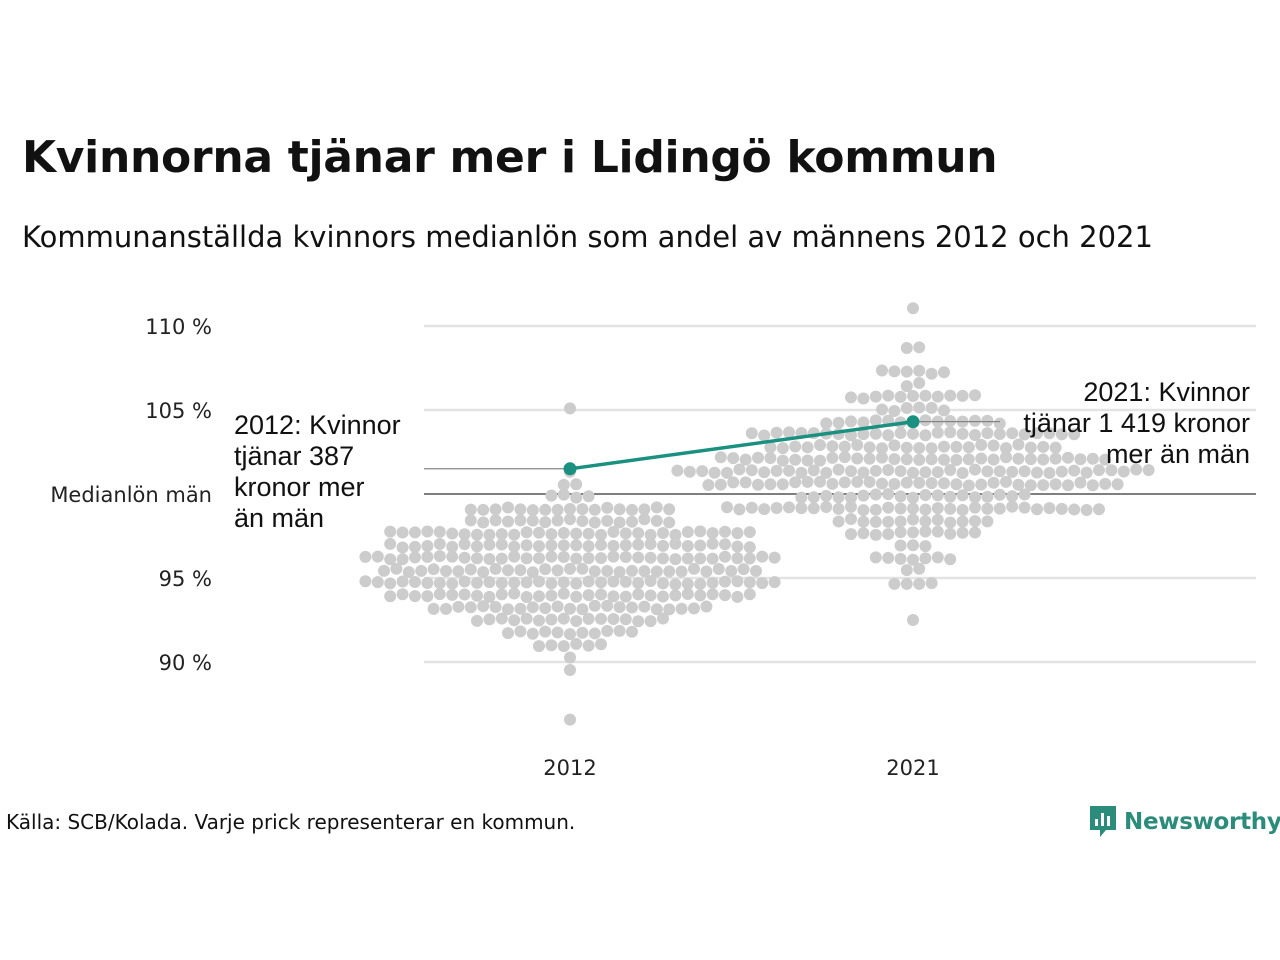 Image resolution: width=1280 pixels, height=960 pixels. Describe the element at coordinates (1136, 423) in the screenshot. I see `annotation-2021-line: tjänar 1 419 kronor` at that location.